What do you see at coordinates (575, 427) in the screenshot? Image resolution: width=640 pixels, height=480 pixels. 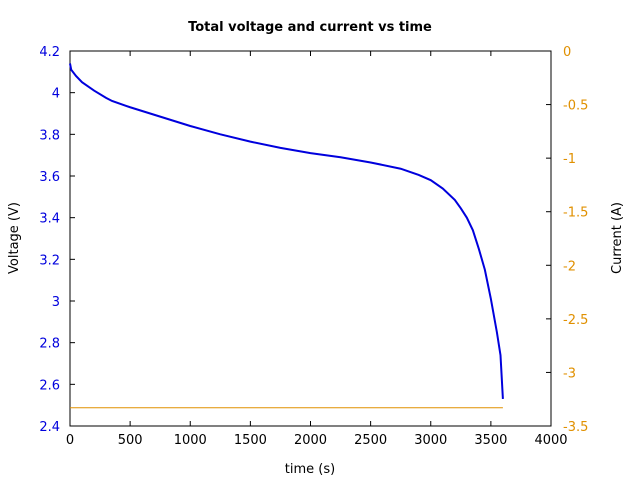 I see `y2-tick-label: -3.5` at bounding box center [575, 427].